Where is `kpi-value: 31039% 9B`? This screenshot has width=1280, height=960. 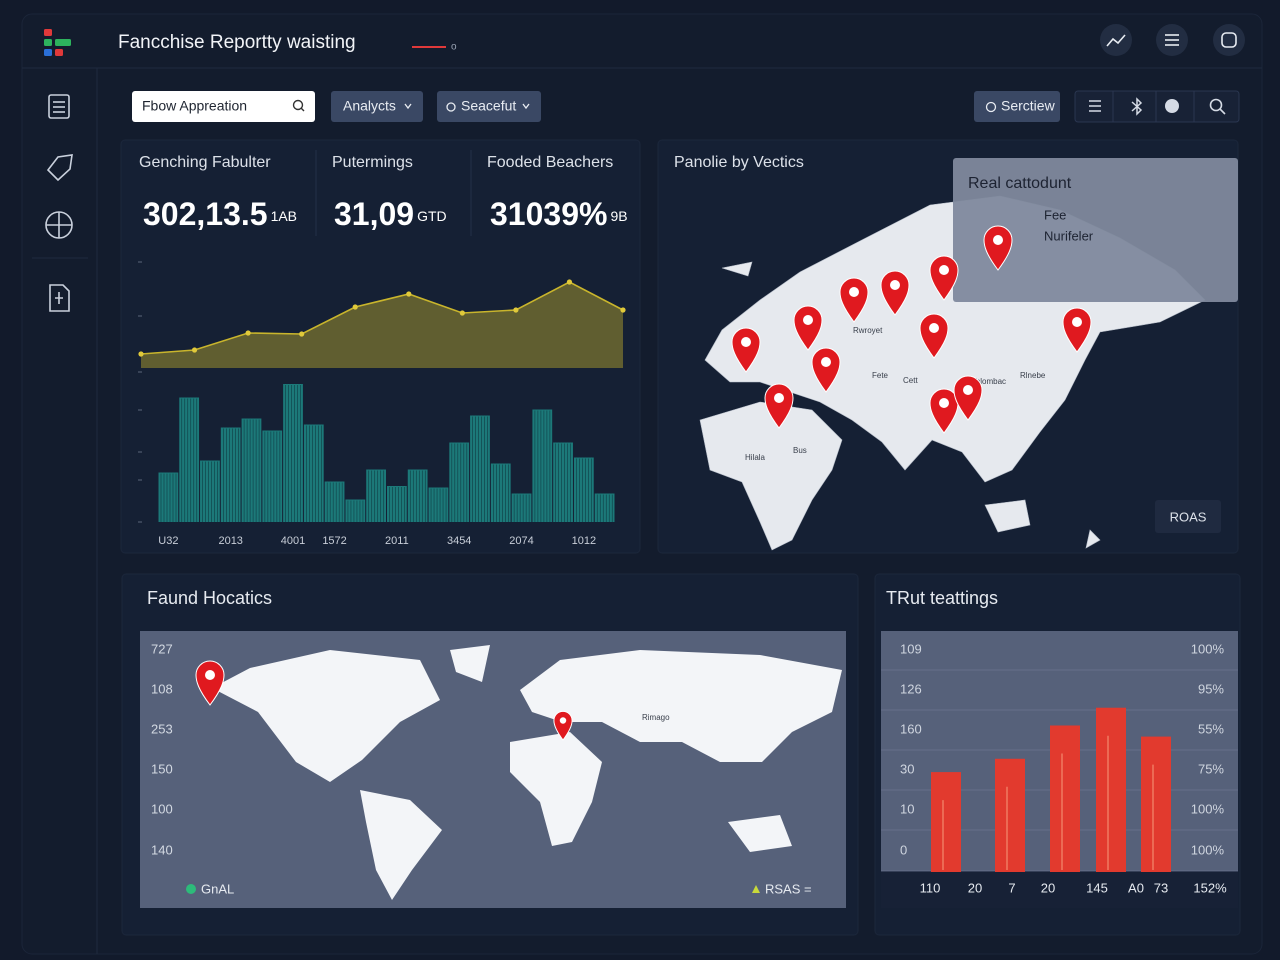
kpi-value: 31039% 9B is located at coordinates (559, 214).